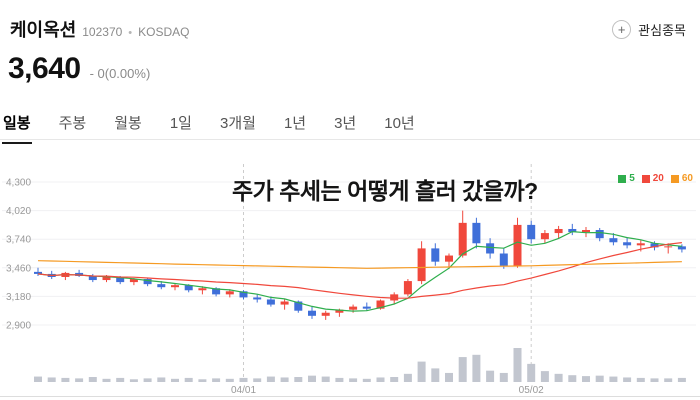 This screenshot has width=700, height=400. Describe the element at coordinates (120, 73) in the screenshot. I see `price-change: - 0(0.00%)` at that location.